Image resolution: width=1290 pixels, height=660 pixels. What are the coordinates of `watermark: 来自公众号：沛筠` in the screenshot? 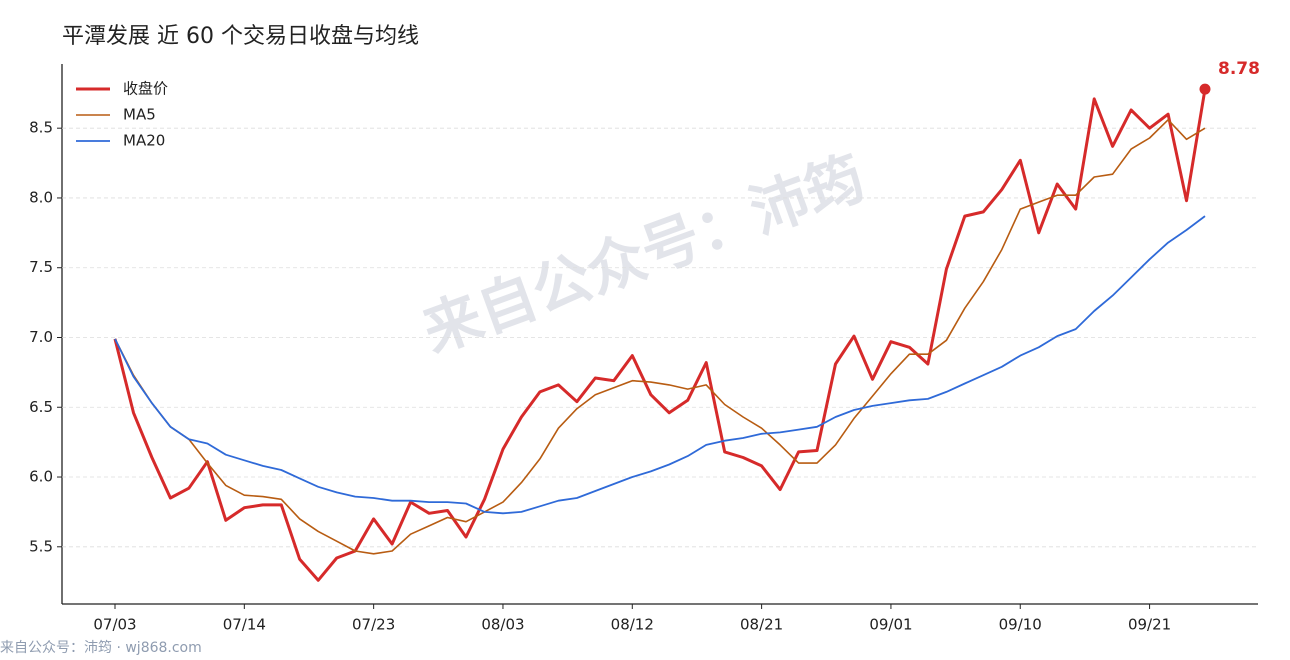 It's located at (643, 254).